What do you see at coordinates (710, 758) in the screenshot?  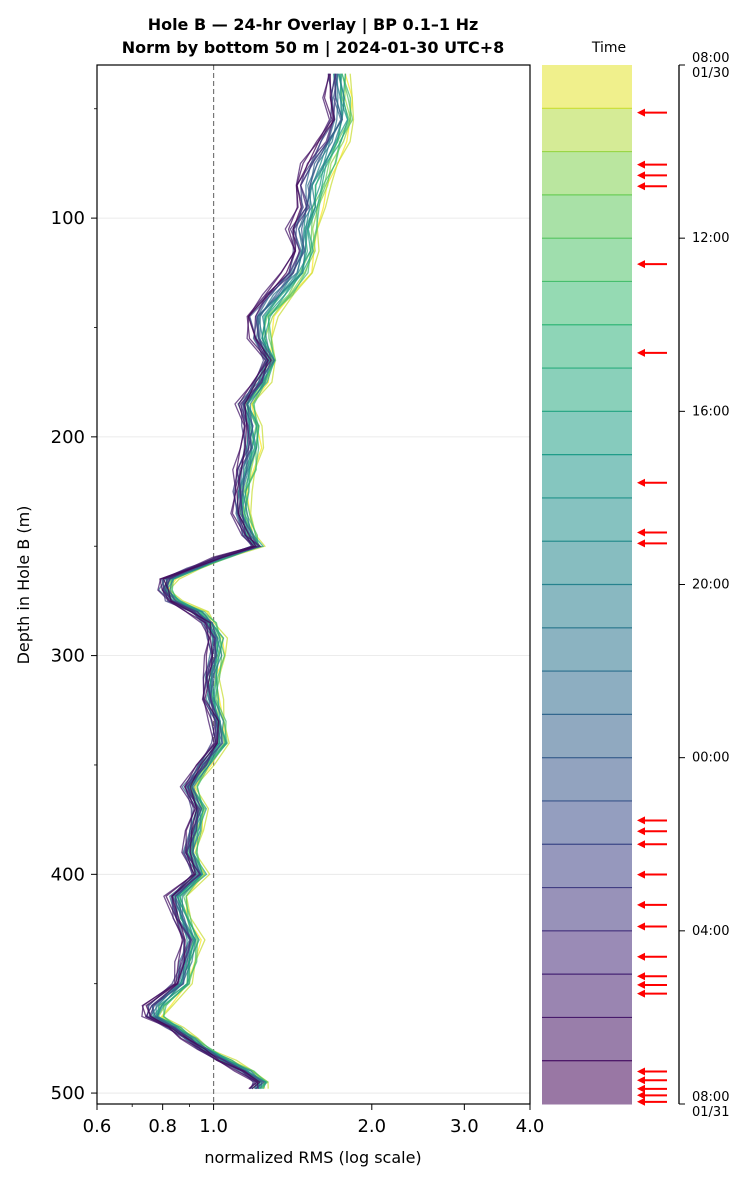 I see `time-tick-label: 00:00` at bounding box center [710, 758].